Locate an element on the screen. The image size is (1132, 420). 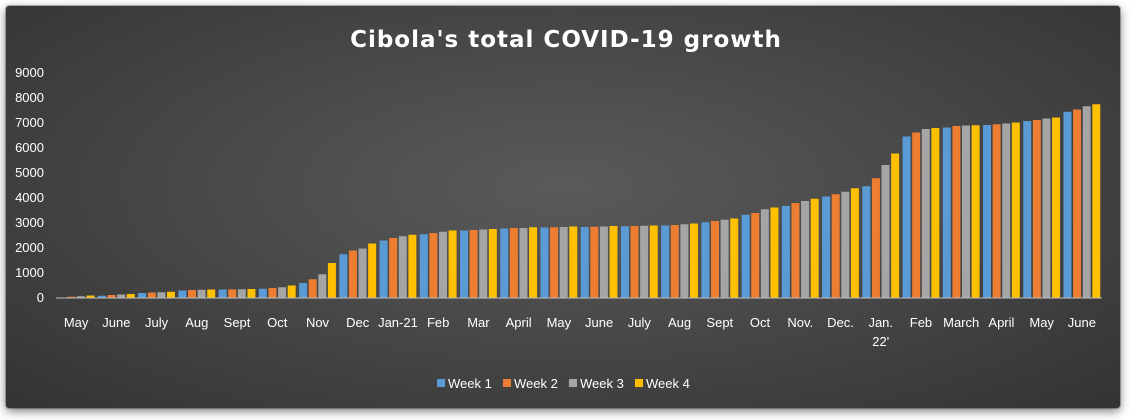
x-tick-label: Dec. is located at coordinates (840, 322).